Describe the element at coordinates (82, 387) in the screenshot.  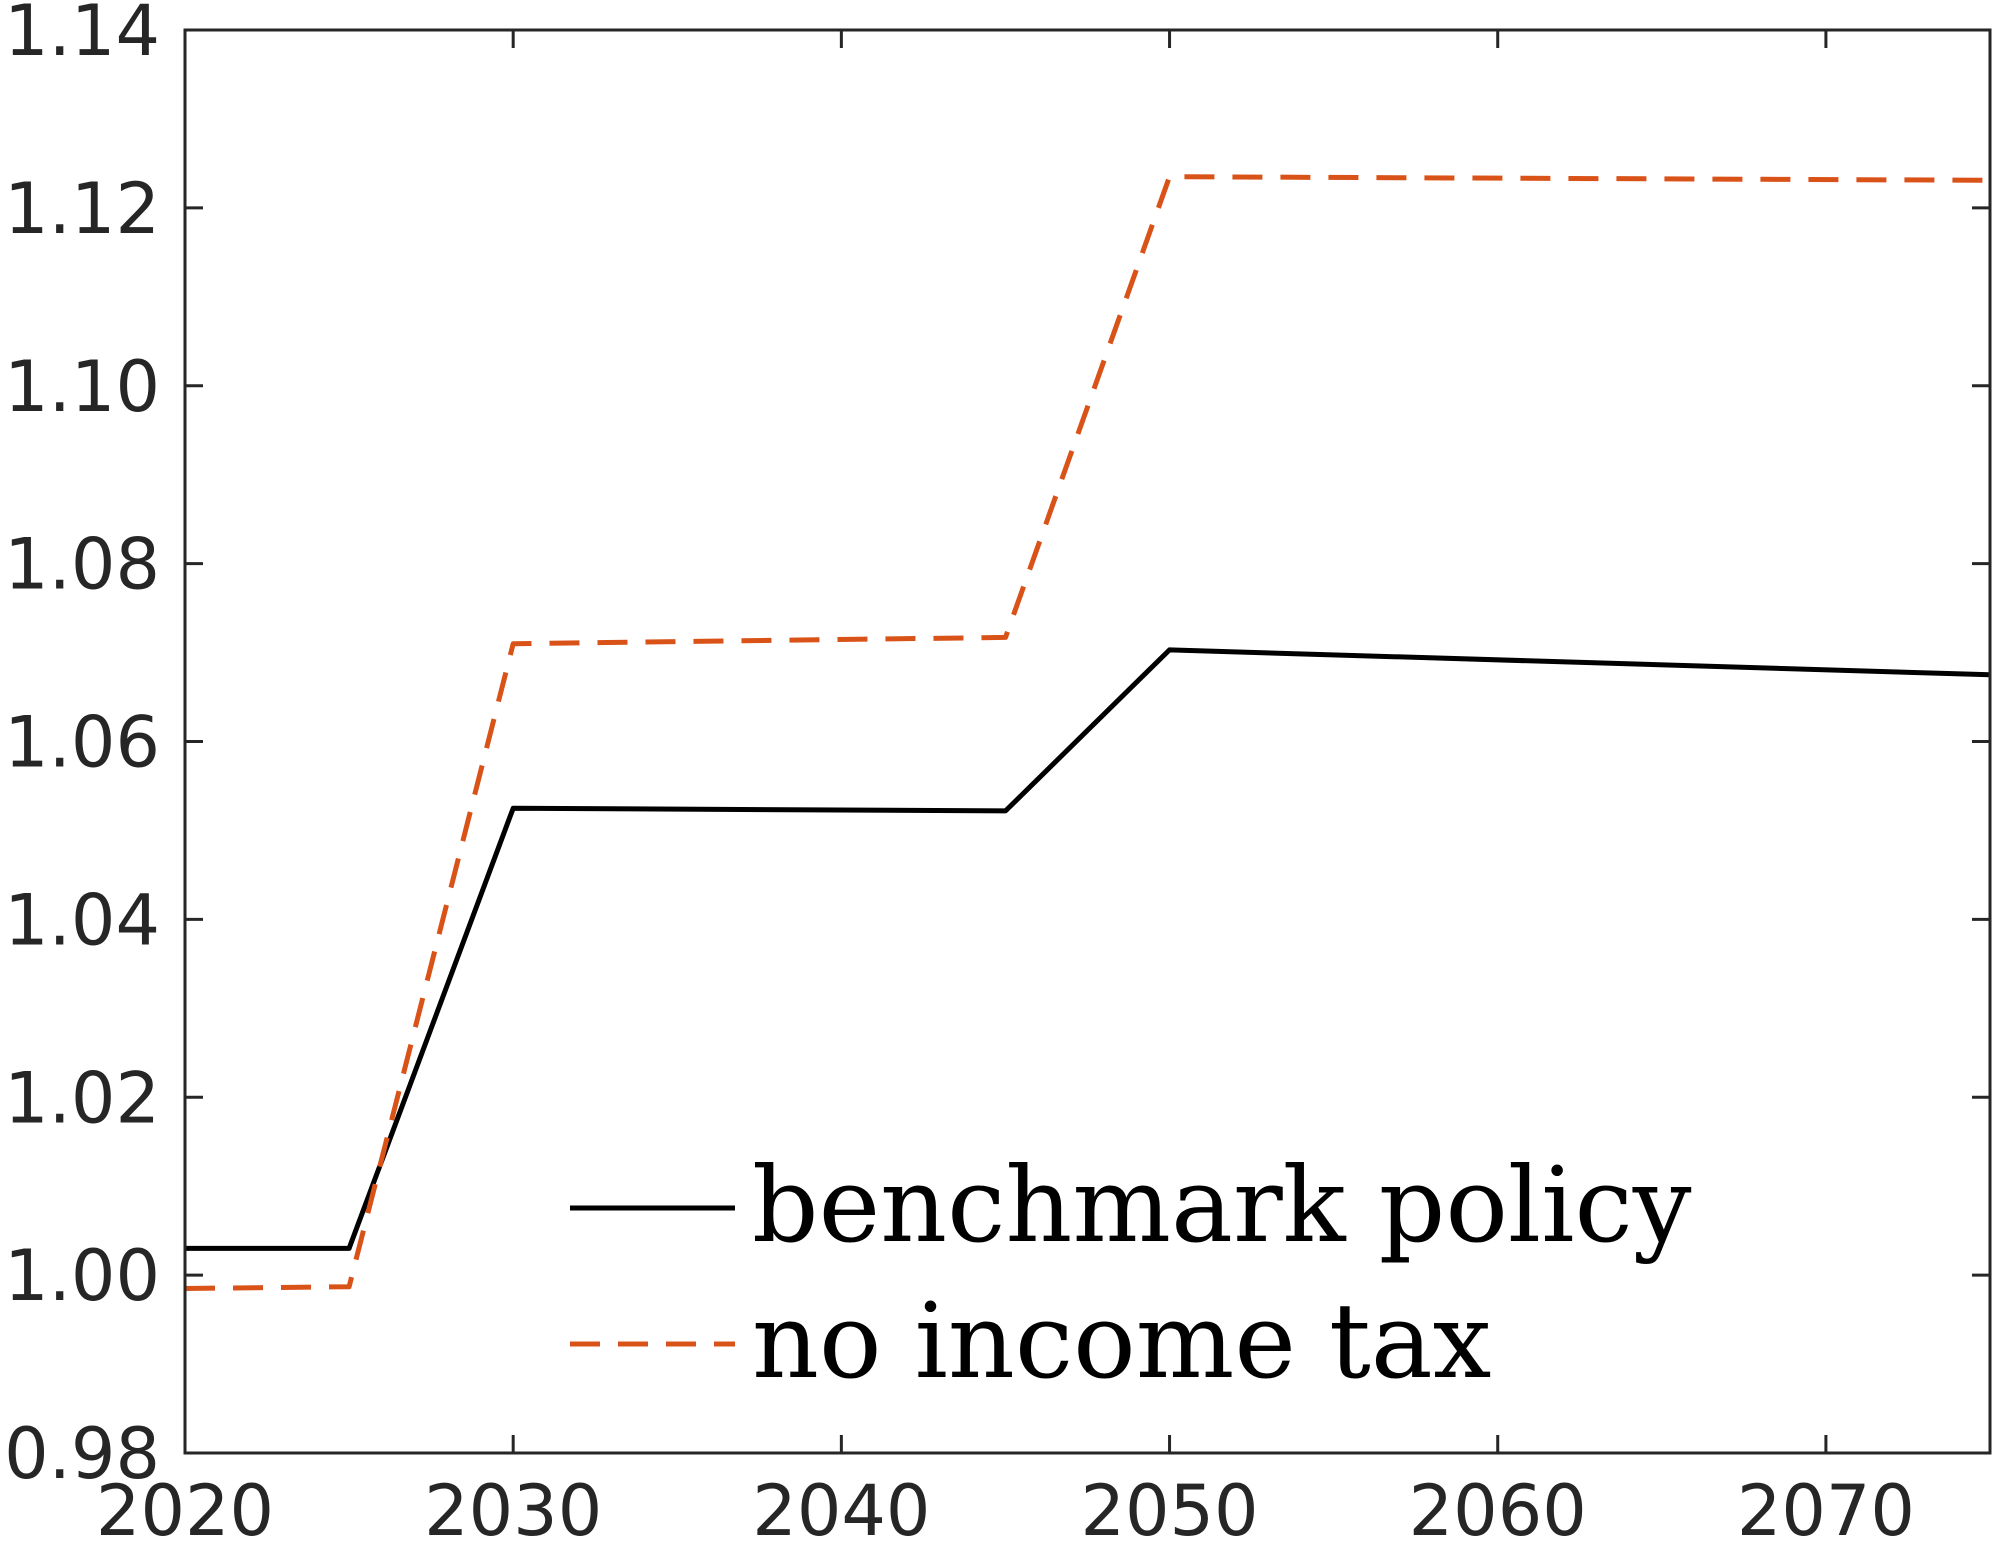
I see `y-tick-label: 1.10` at that location.